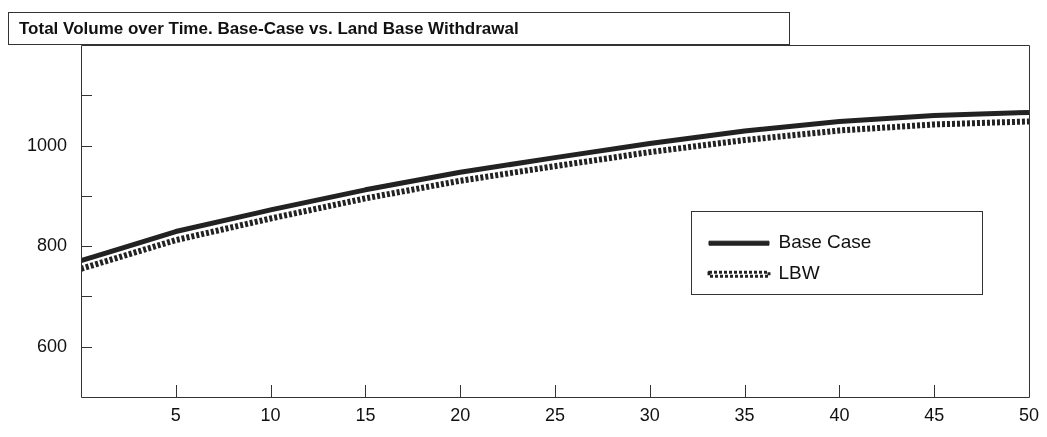 This screenshot has width=1047, height=437. Describe the element at coordinates (839, 414) in the screenshot. I see `x-tick-label: 40` at that location.